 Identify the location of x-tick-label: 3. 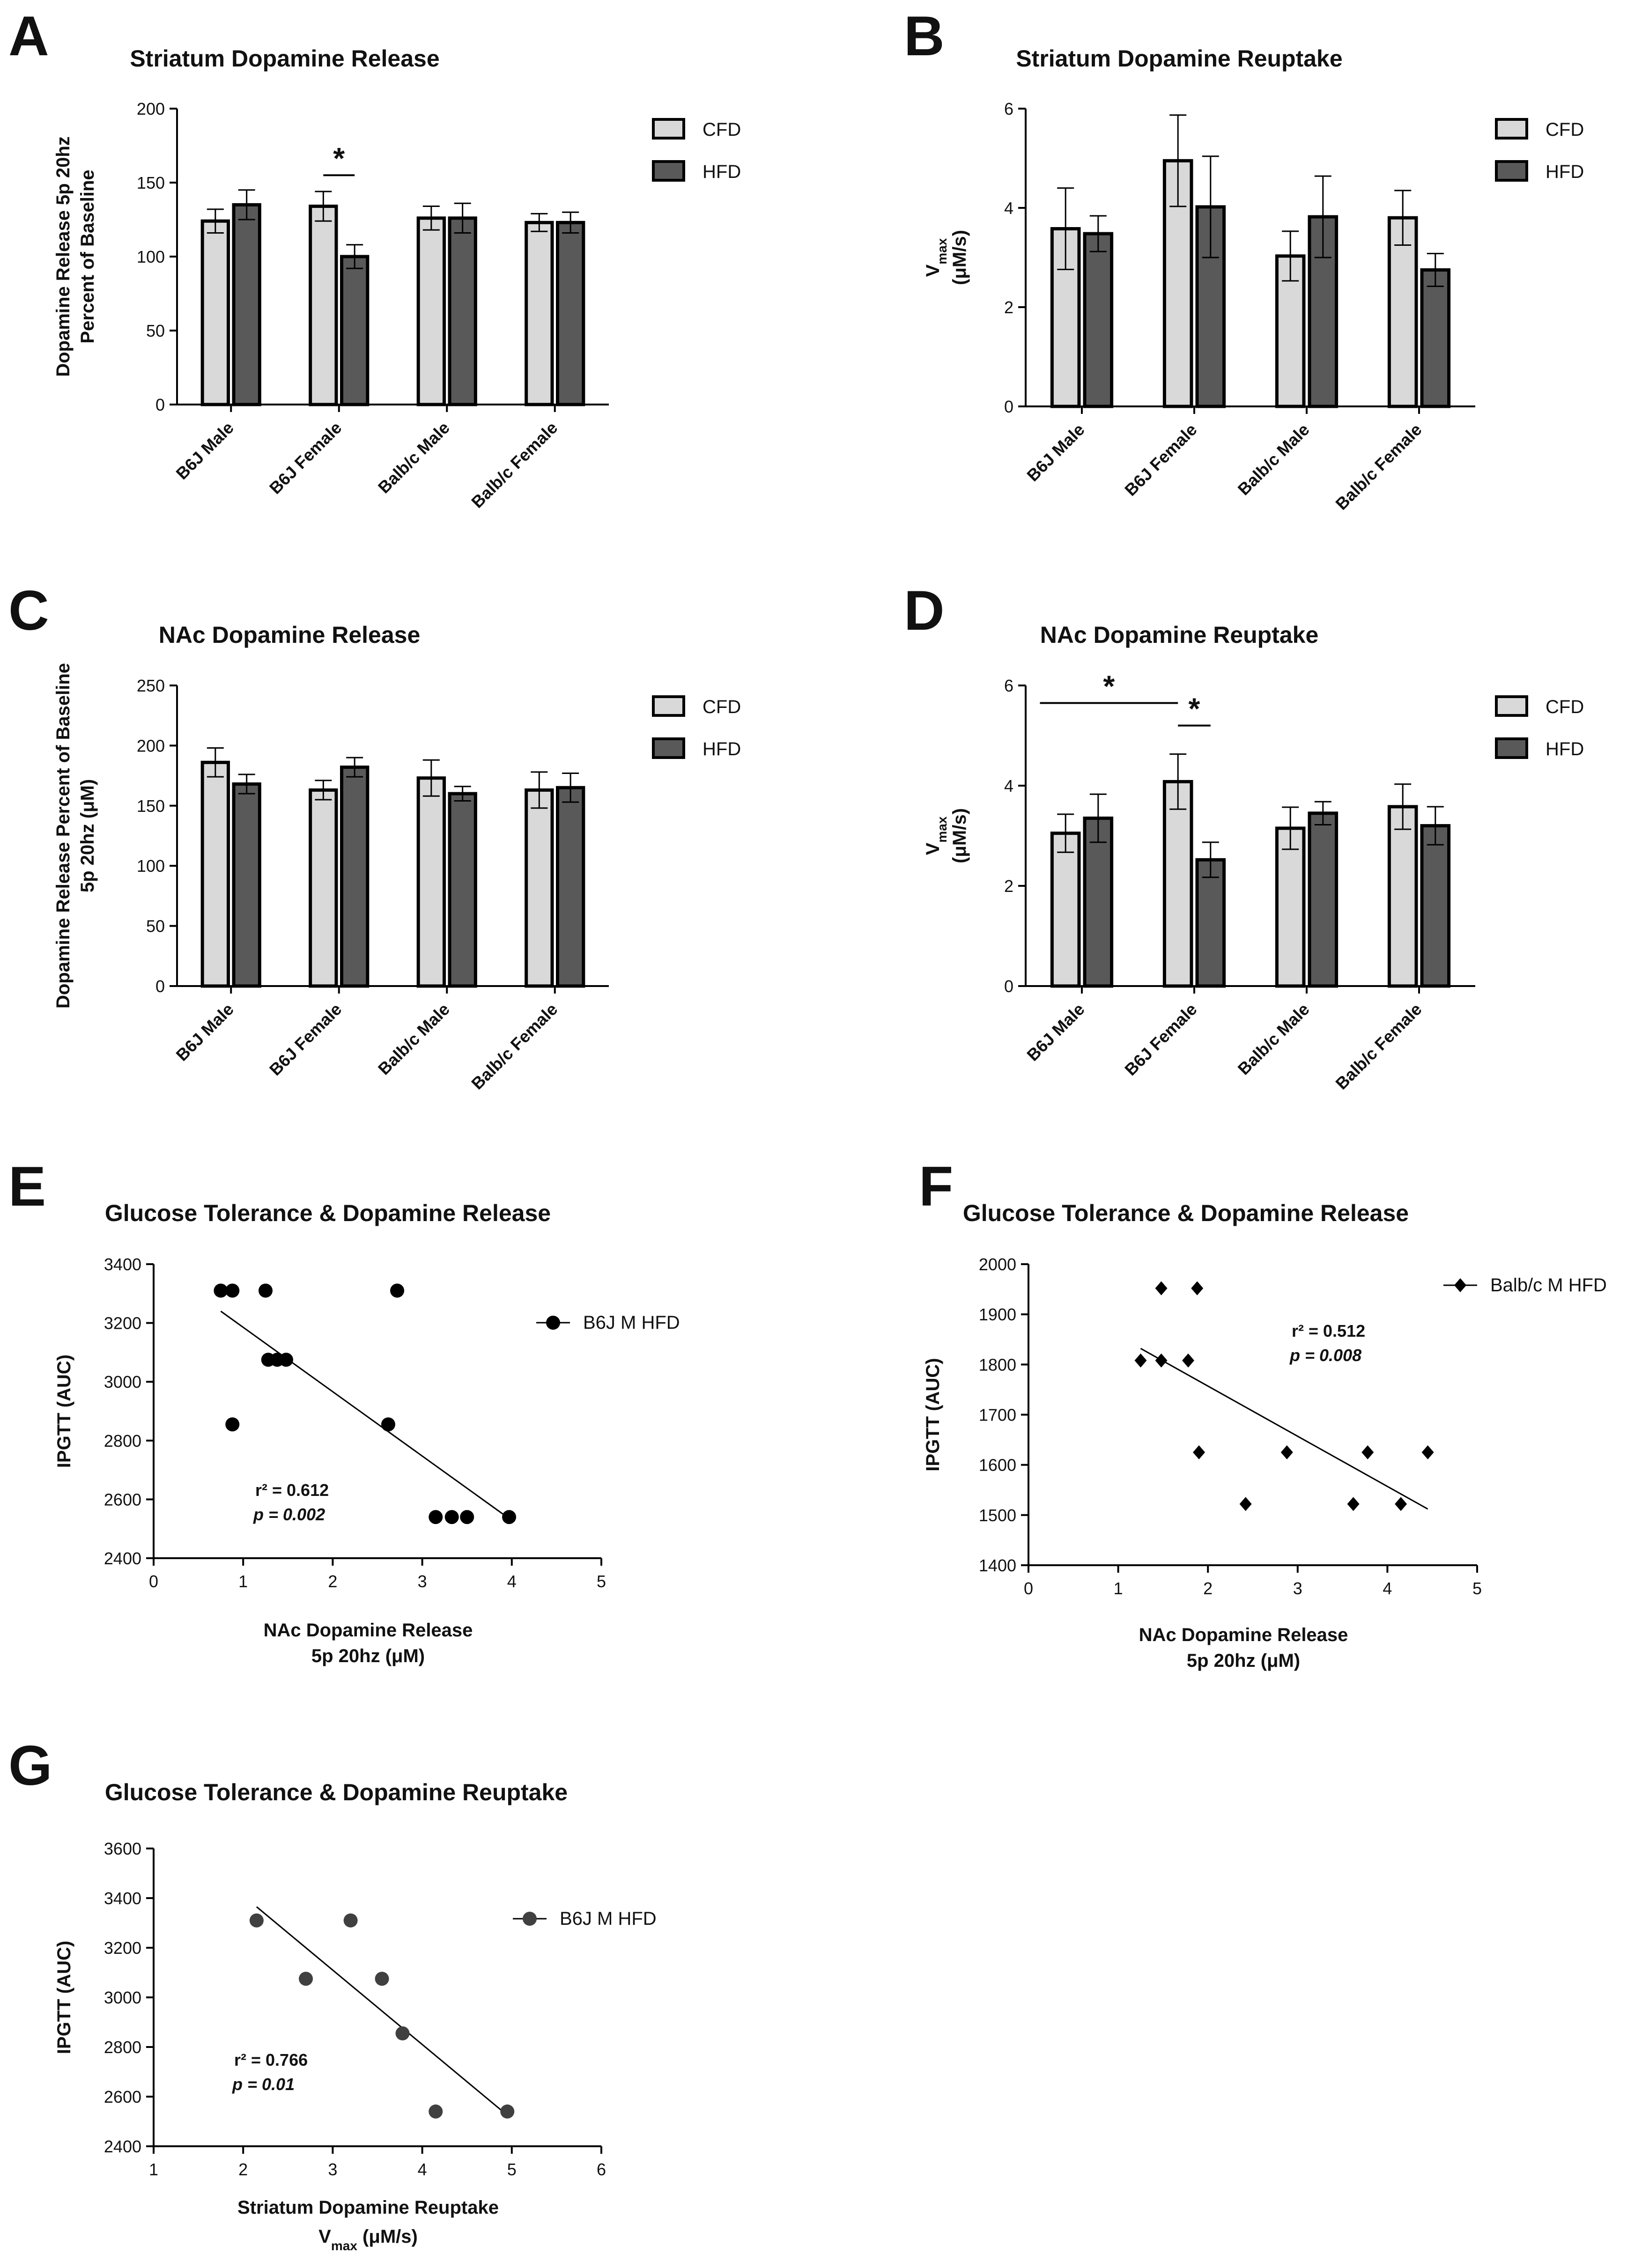
(1297, 1589).